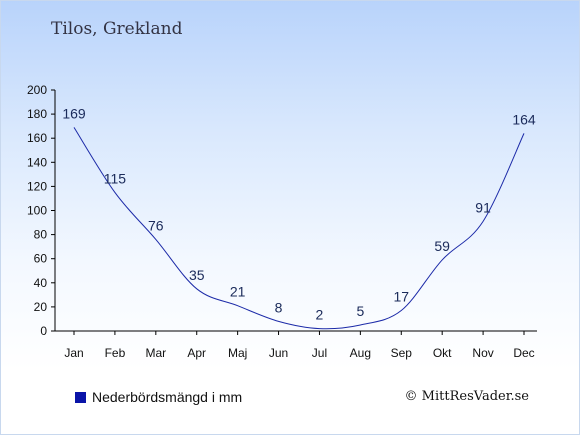 This screenshot has width=580, height=435. What do you see at coordinates (74, 113) in the screenshot?
I see `data-label: 169` at bounding box center [74, 113].